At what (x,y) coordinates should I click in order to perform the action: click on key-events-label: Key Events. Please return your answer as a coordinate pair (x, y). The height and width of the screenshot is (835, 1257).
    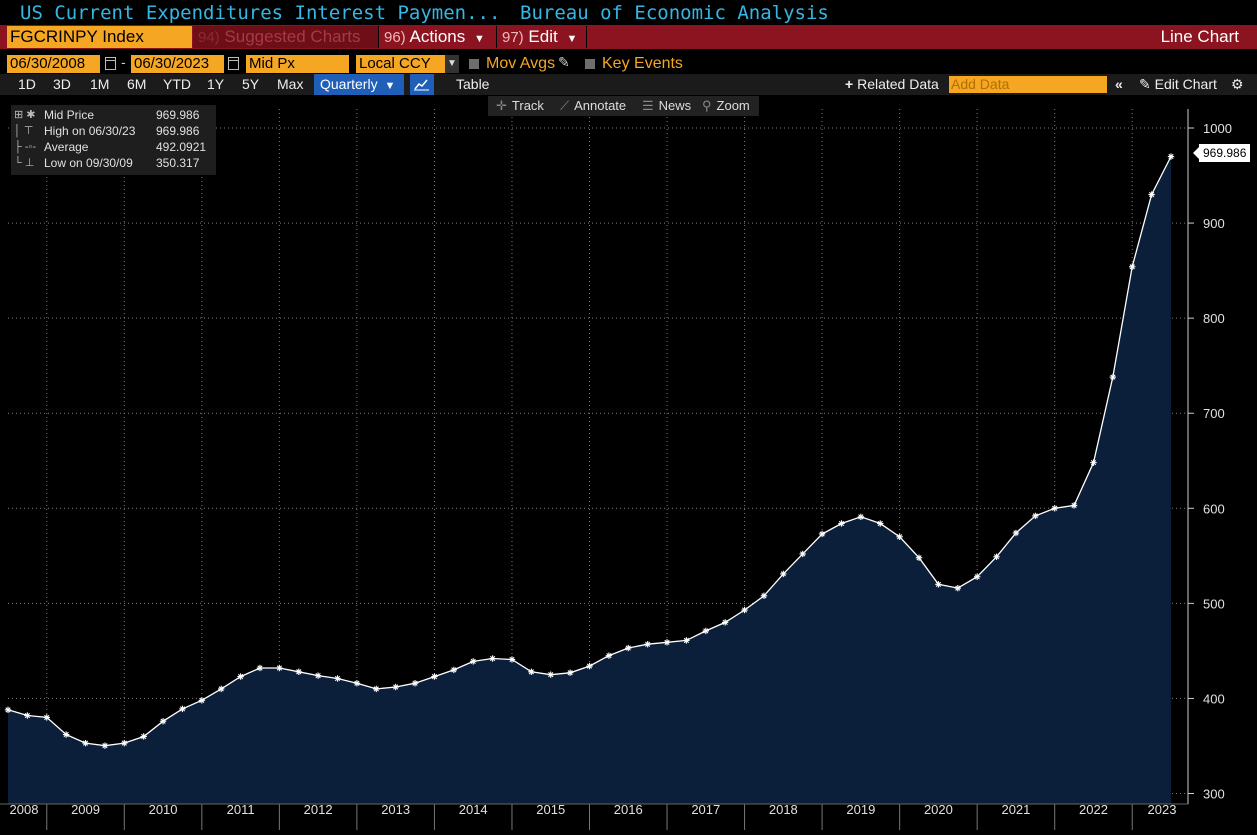
    Looking at the image, I should click on (642, 63).